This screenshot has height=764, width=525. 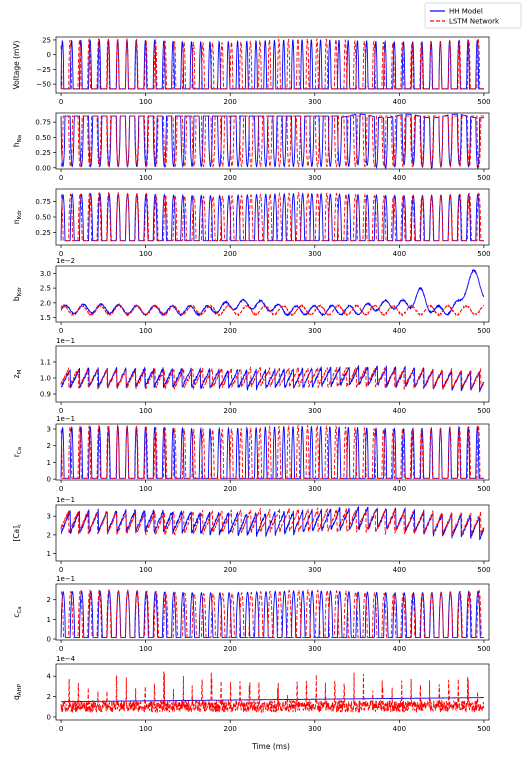 I want to click on legend-box, so click(x=473, y=15).